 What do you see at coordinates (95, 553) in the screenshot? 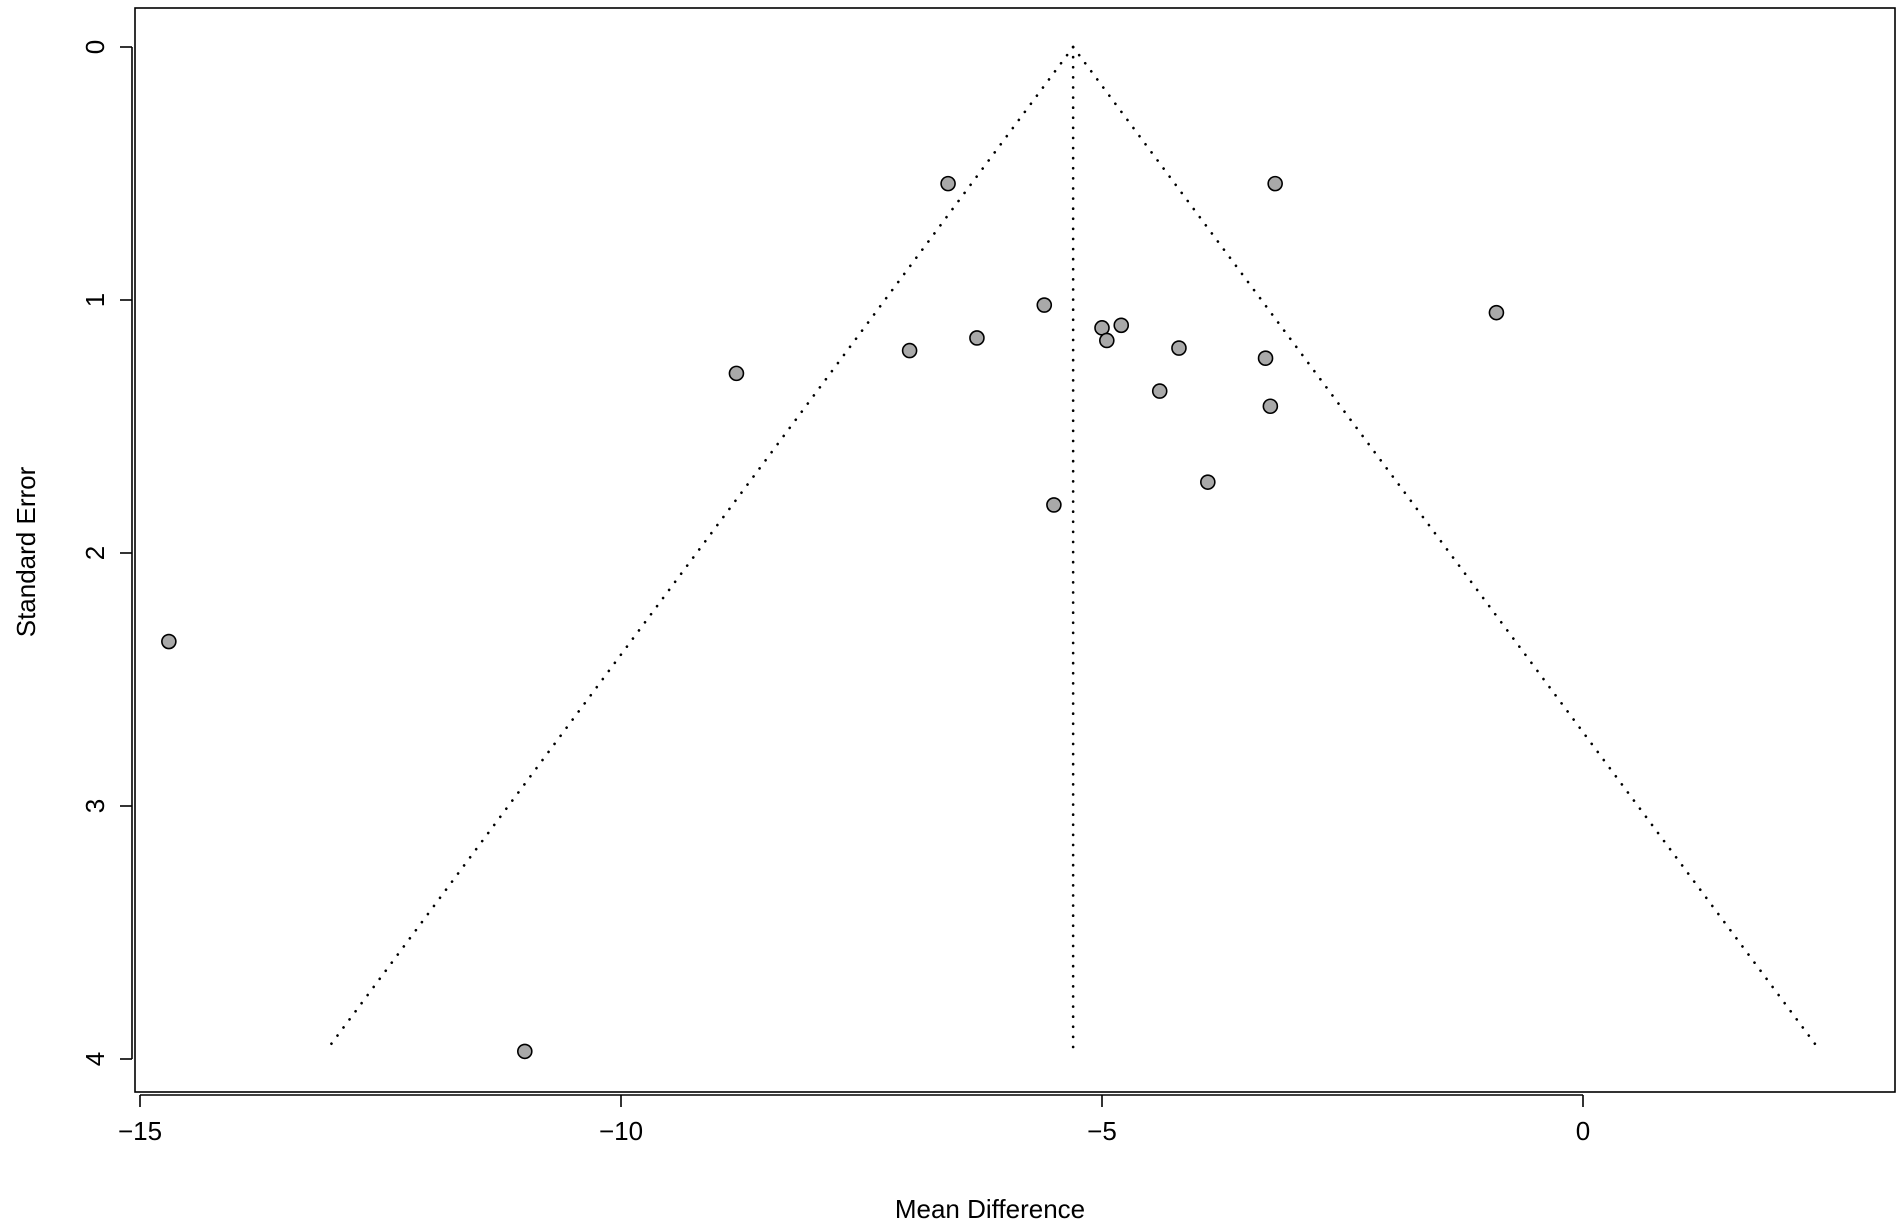
I see `y-tick-label: 2` at bounding box center [95, 553].